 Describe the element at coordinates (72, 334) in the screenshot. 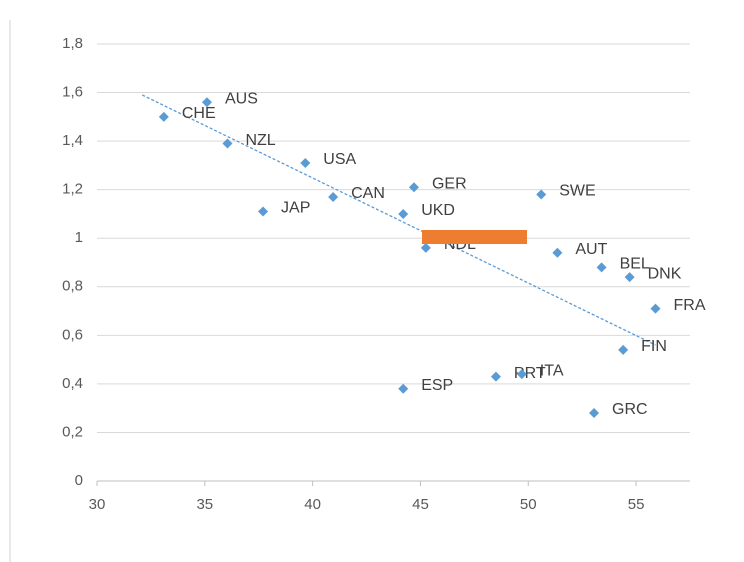

I see `y-tick-label: 0,6` at that location.